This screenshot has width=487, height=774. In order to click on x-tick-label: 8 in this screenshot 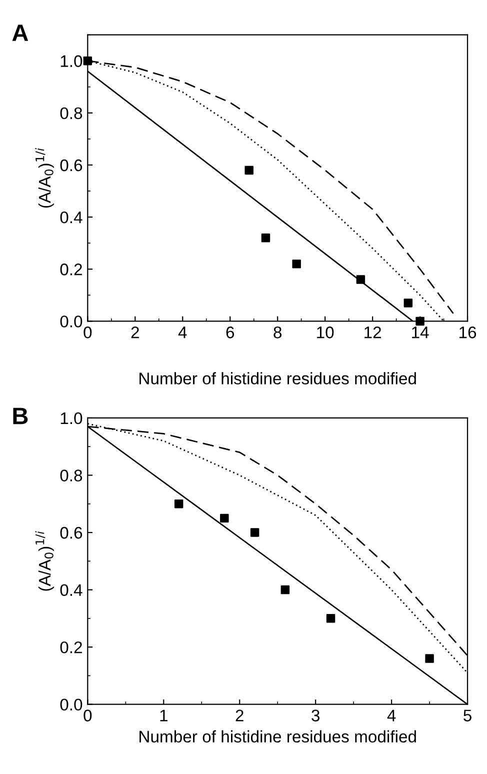, I will do `click(278, 332)`.